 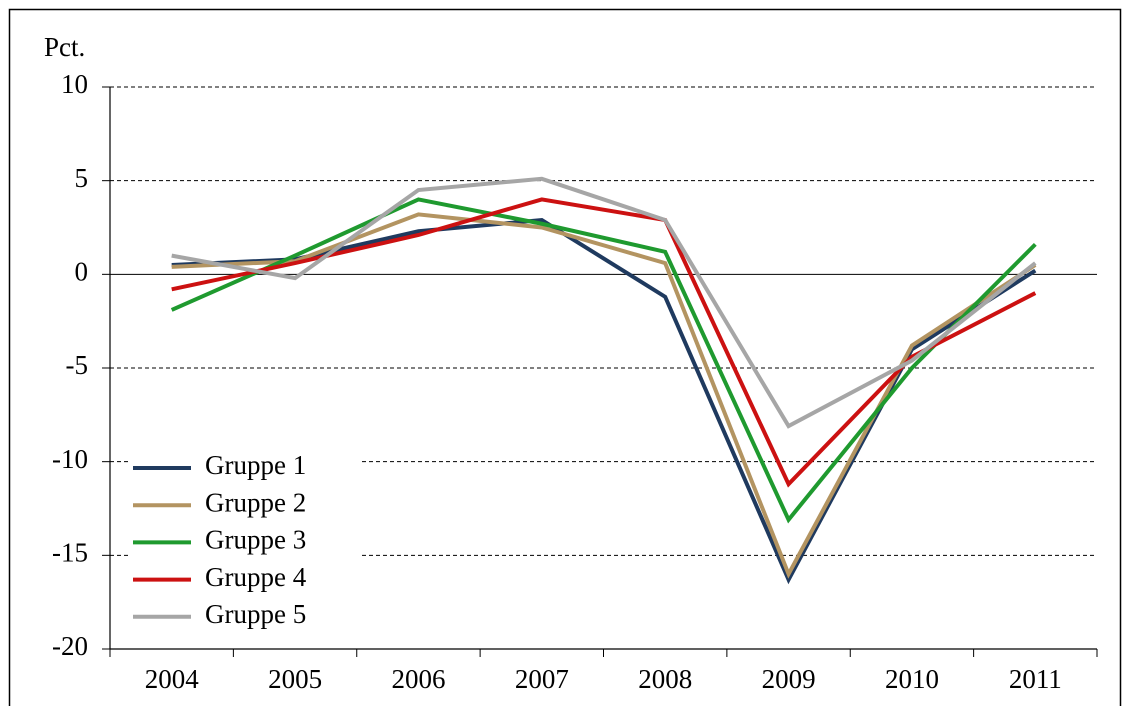 I want to click on y-tick-label: -5, so click(x=77, y=365).